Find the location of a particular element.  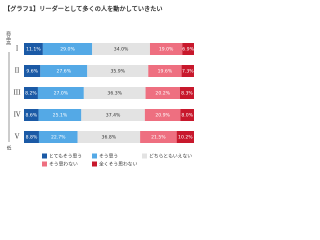

value-label: 29.0% is located at coordinates (67, 50).